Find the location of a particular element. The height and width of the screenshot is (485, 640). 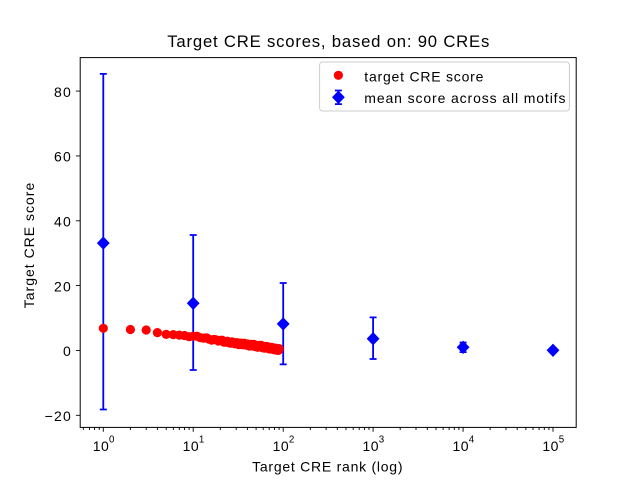

svg-text: Target CRE score is located at coordinates (29, 245).